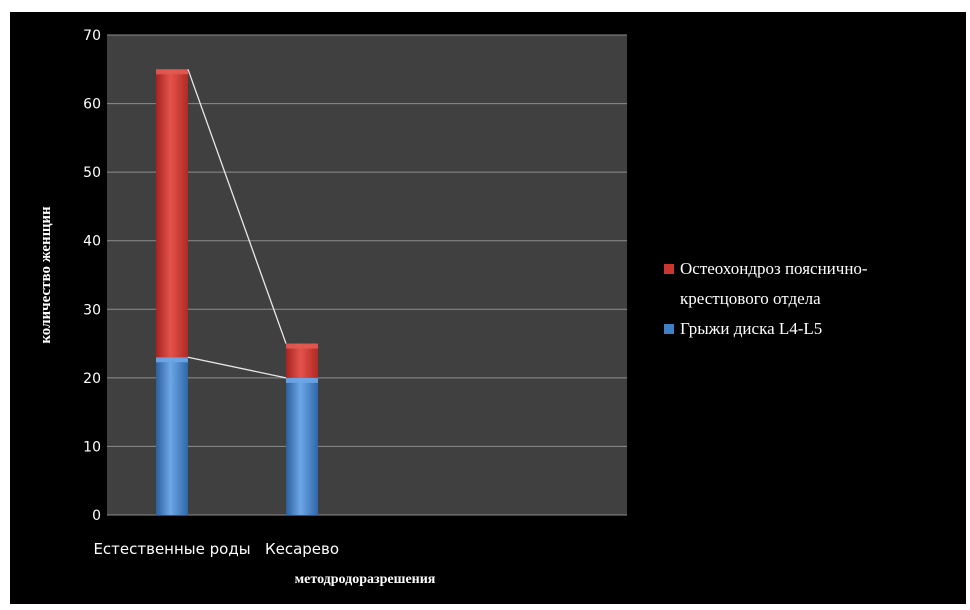 This screenshot has width=970, height=610. I want to click on y-axis-ticks: 0 10 20 30 40 50 60 70, so click(92, 276).